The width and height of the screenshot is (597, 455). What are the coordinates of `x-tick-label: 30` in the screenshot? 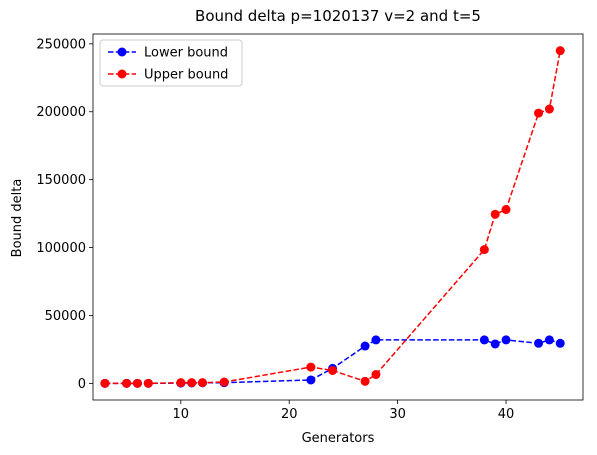 It's located at (397, 414).